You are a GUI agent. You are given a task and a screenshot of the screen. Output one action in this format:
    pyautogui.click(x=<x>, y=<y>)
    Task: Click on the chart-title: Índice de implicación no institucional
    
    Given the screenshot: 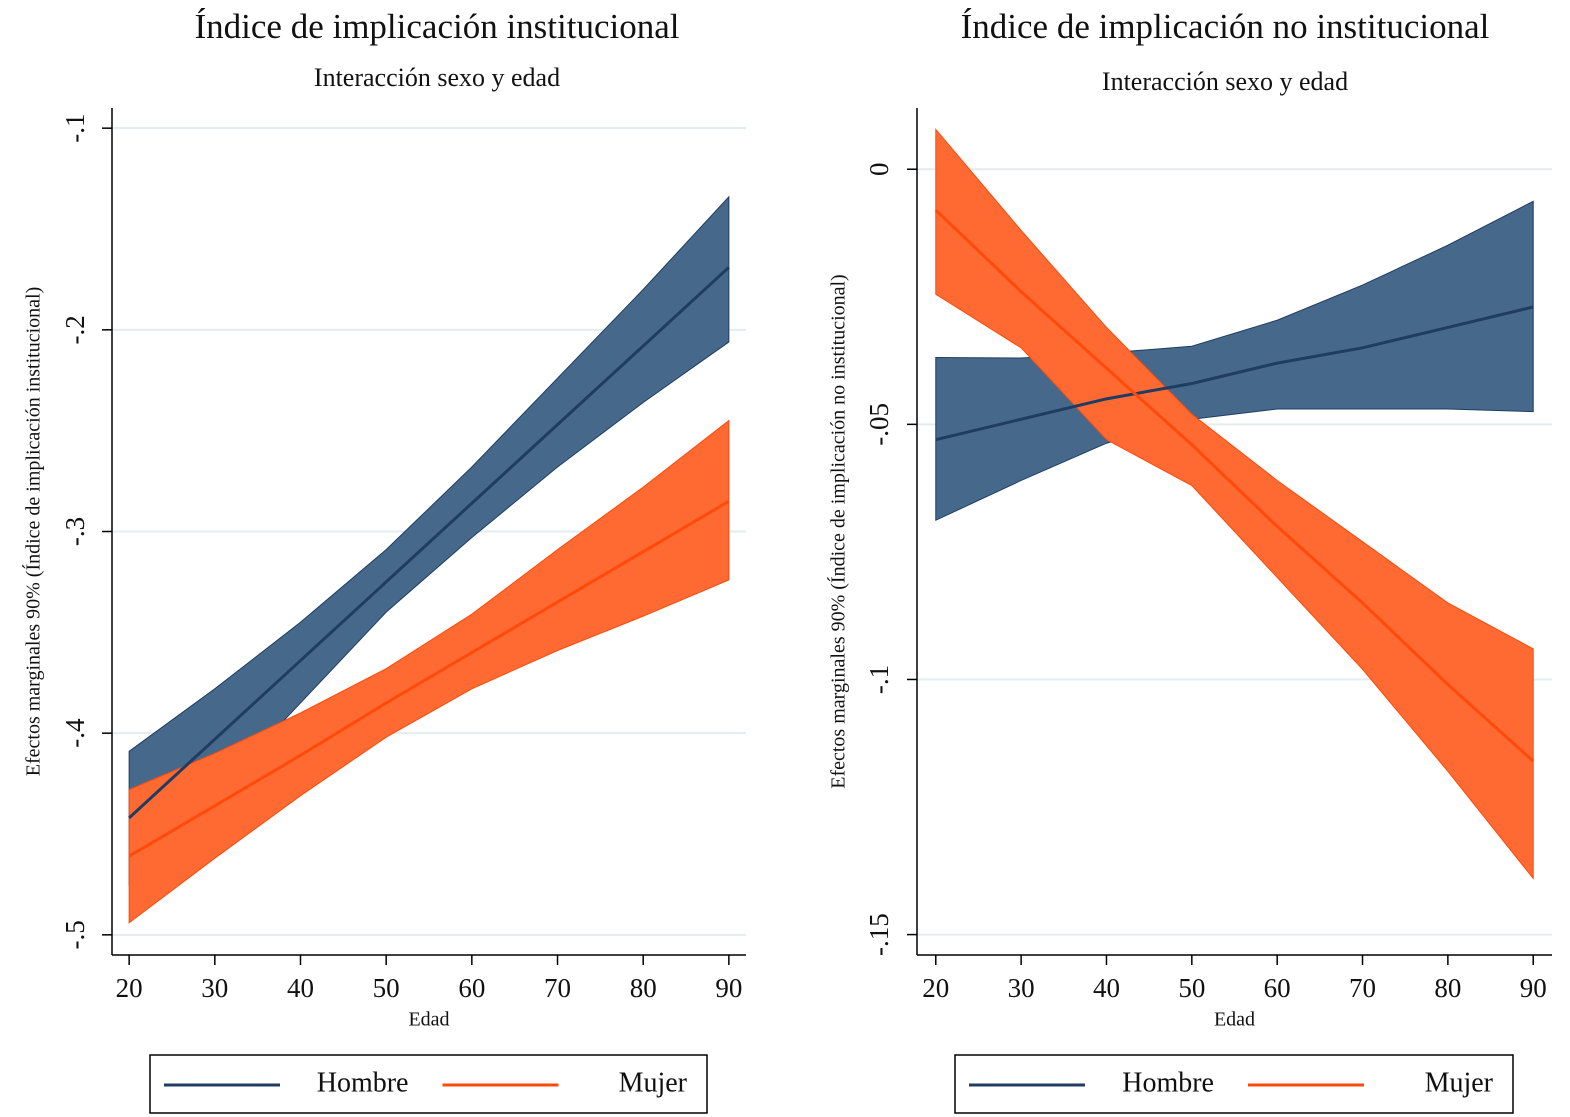 What is the action you would take?
    pyautogui.click(x=1225, y=26)
    